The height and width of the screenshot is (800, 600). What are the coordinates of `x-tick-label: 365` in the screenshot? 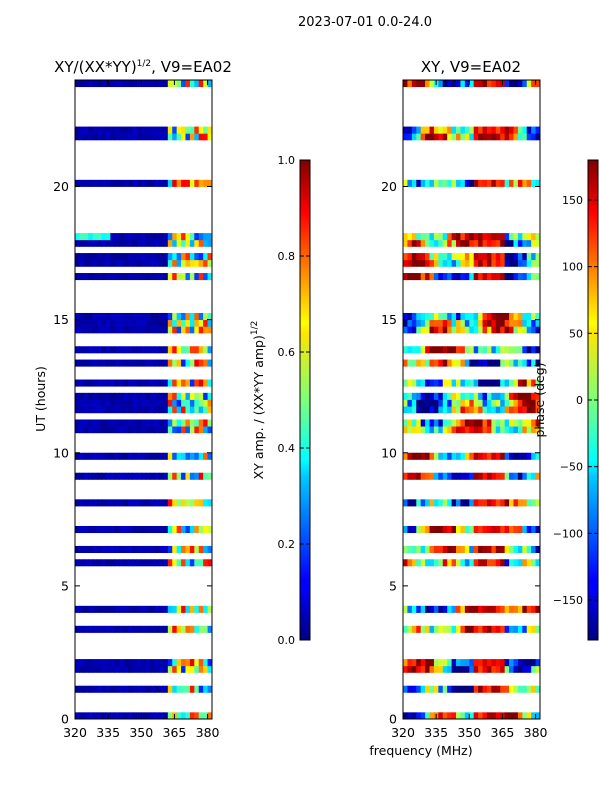 It's located at (175, 732).